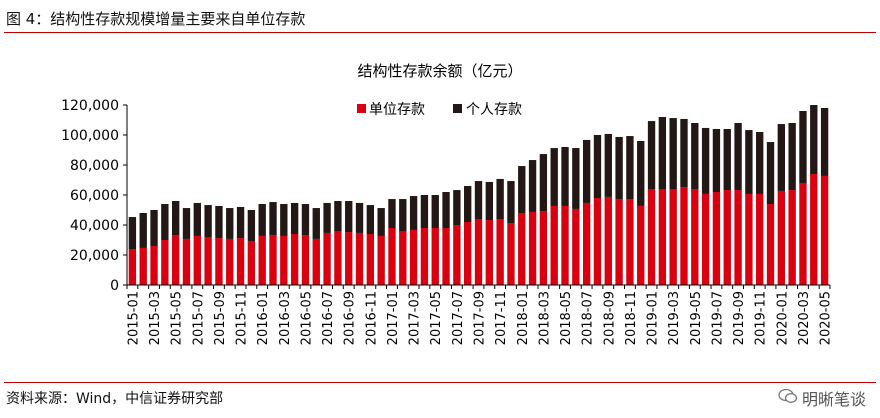  Describe the element at coordinates (458, 318) in the screenshot. I see `x-tick-label: 2017-07` at that location.